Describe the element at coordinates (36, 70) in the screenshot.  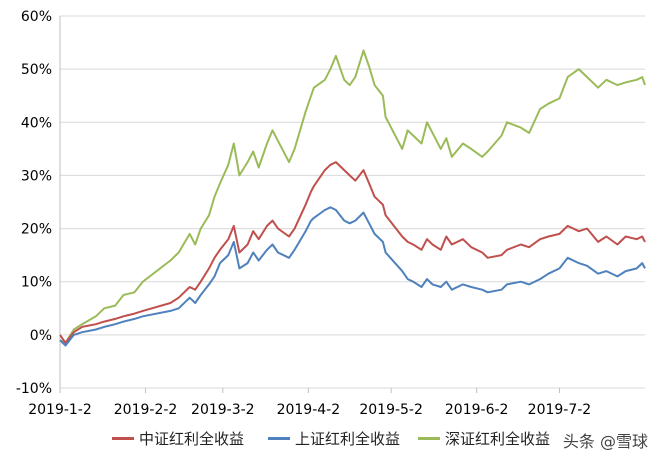
I see `y-tick-label: 50%` at that location.